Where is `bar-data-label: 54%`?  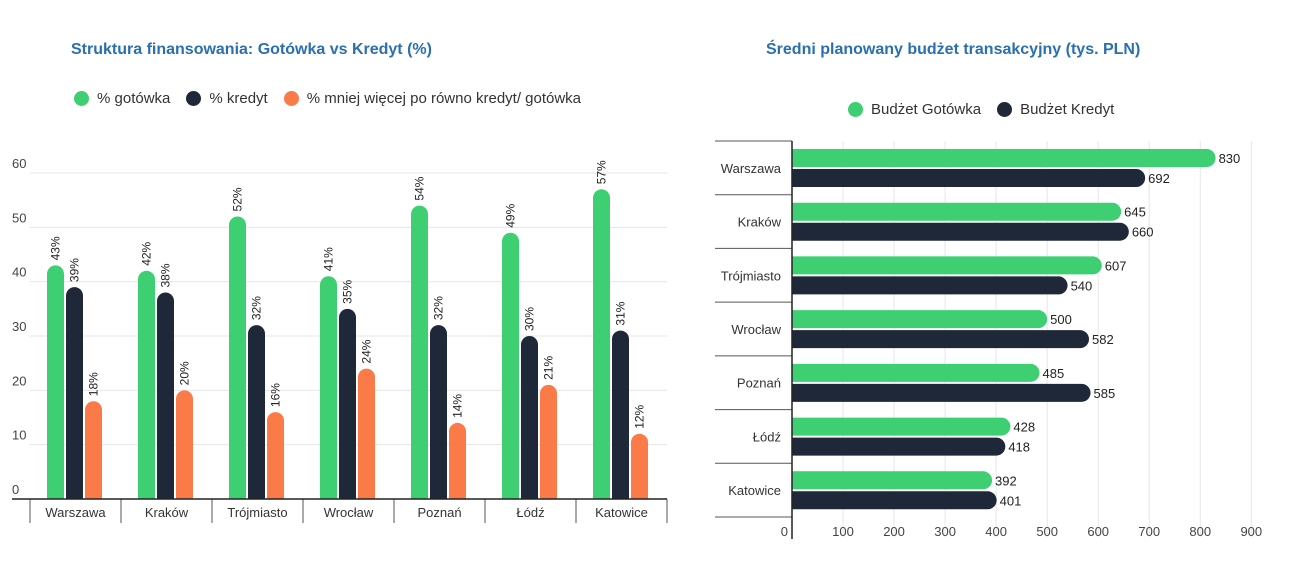
bar-data-label: 54% is located at coordinates (420, 188).